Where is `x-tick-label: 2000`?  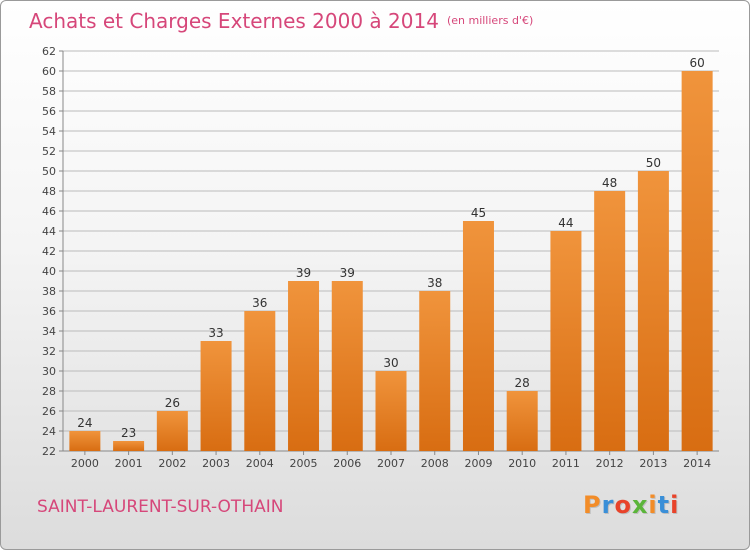 x-tick-label: 2000 is located at coordinates (85, 463).